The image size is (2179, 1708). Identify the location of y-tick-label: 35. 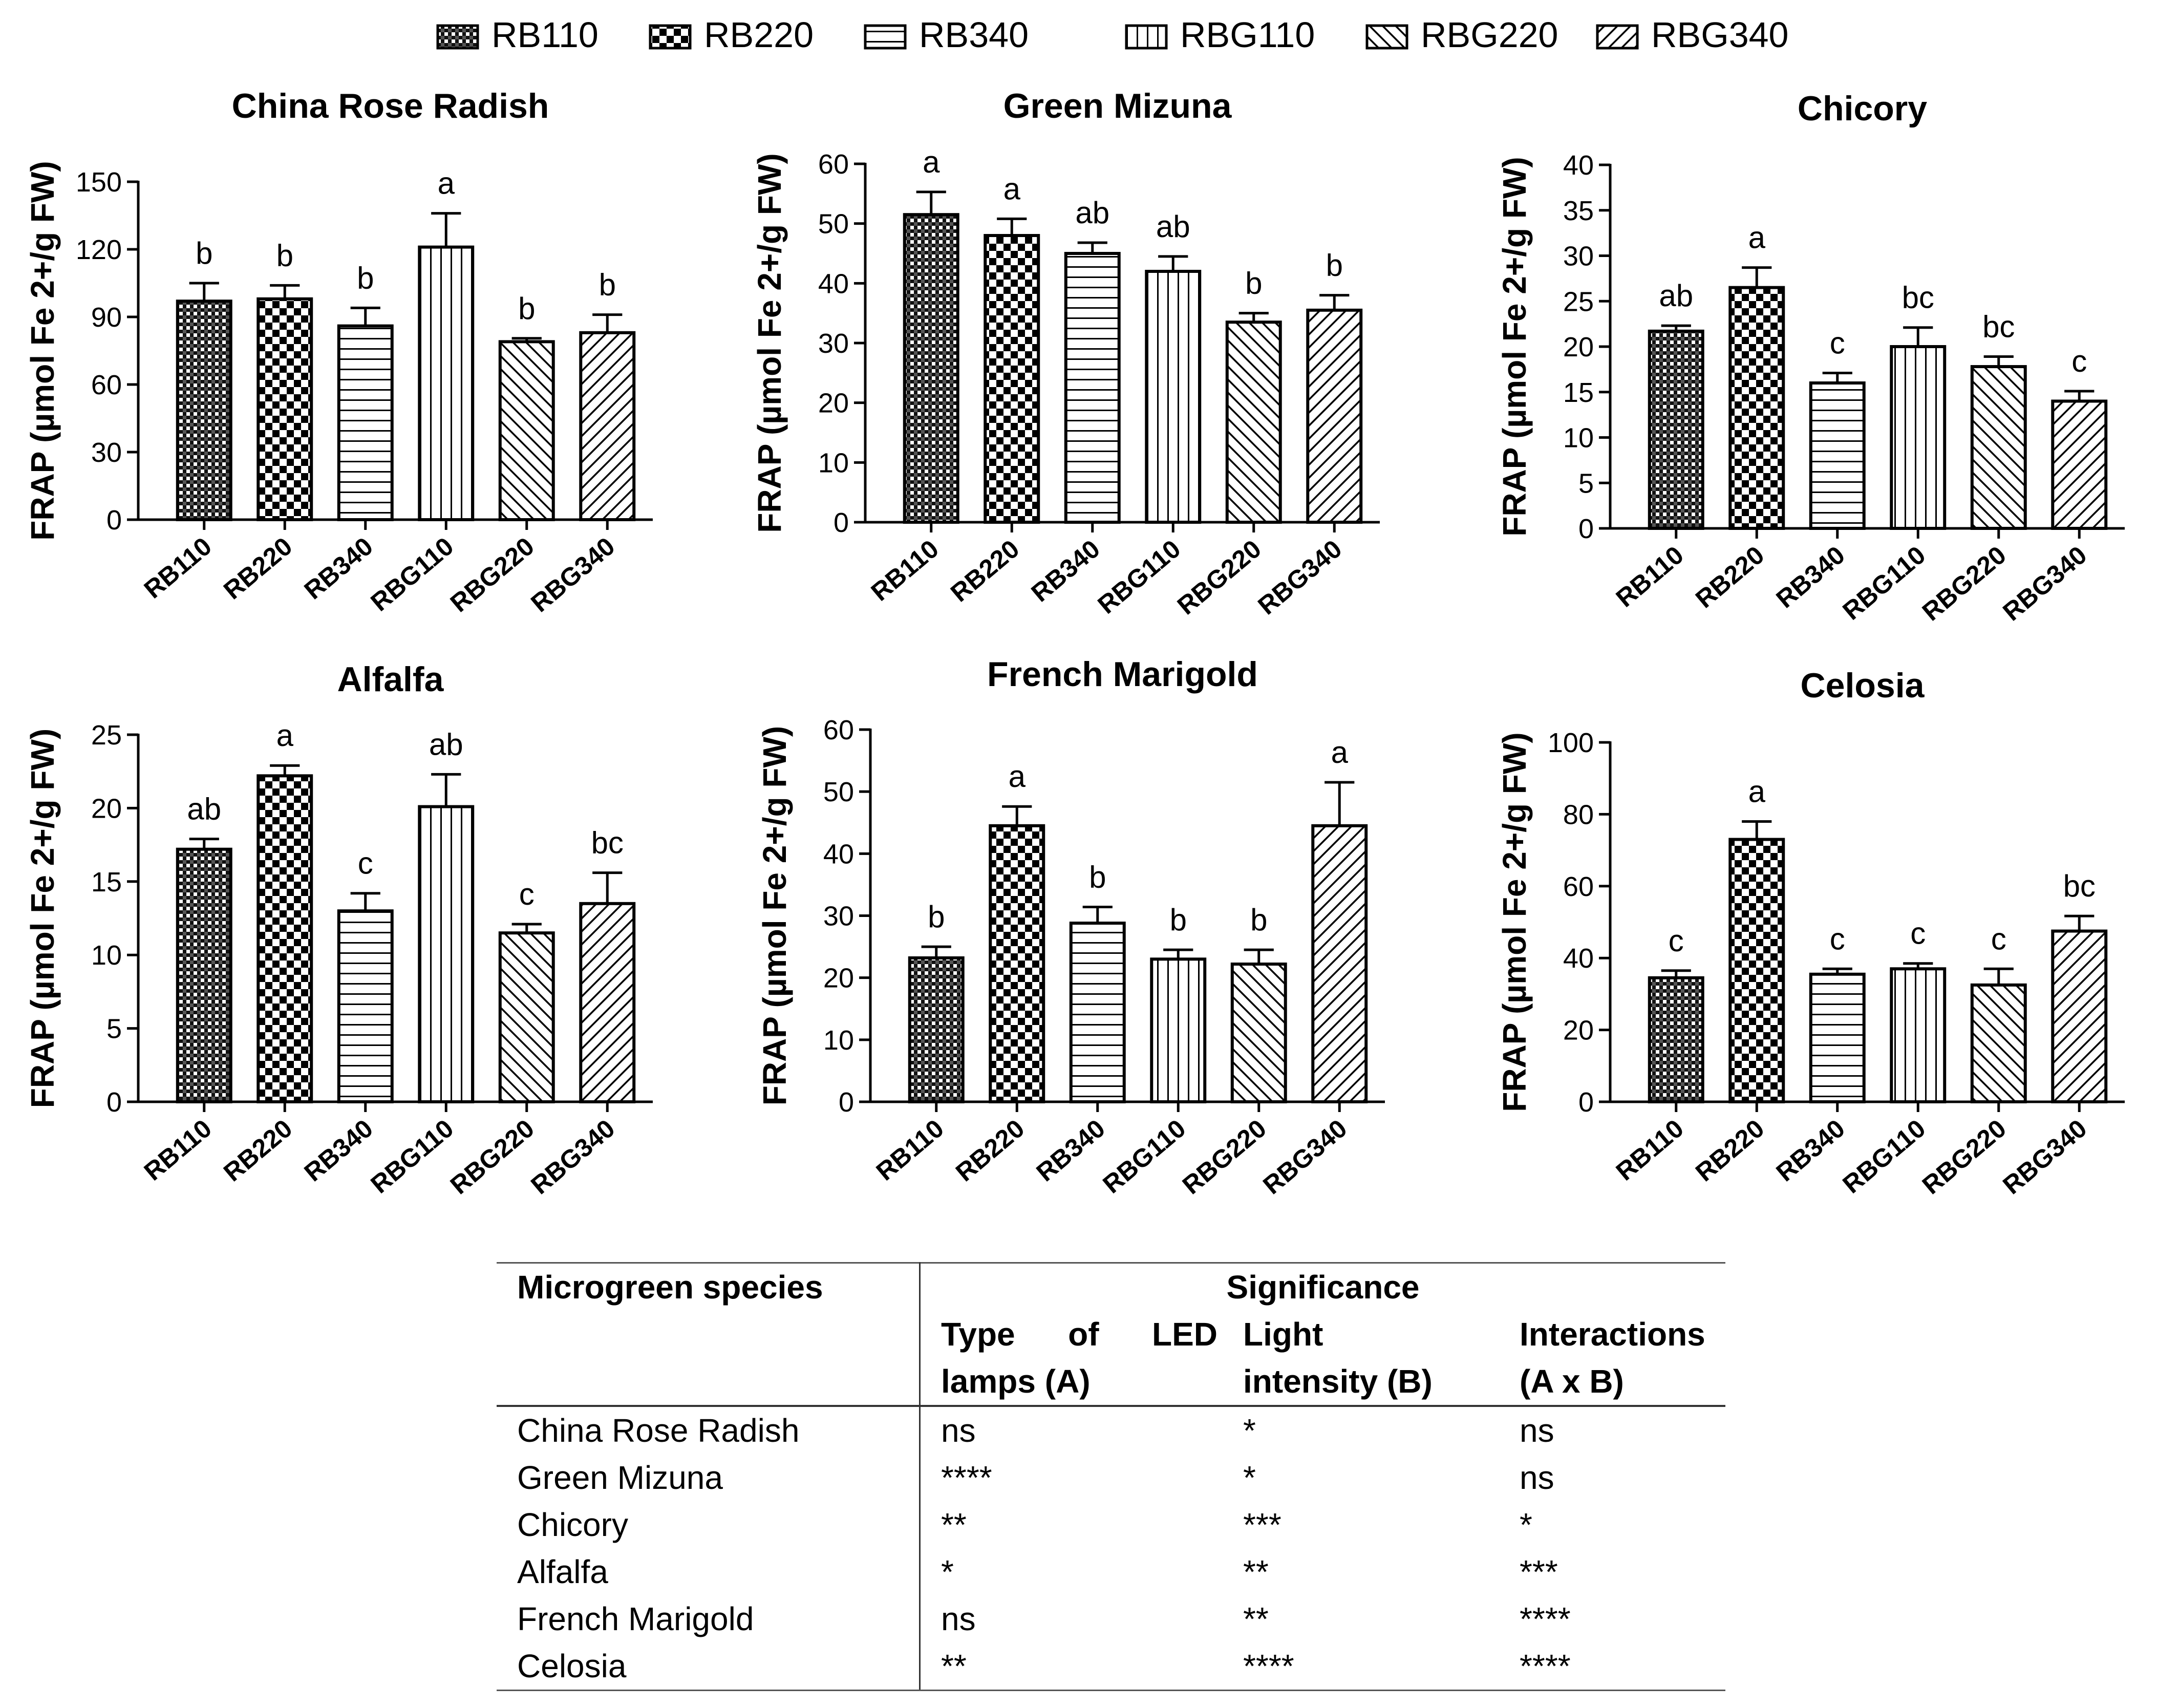
(1578, 211).